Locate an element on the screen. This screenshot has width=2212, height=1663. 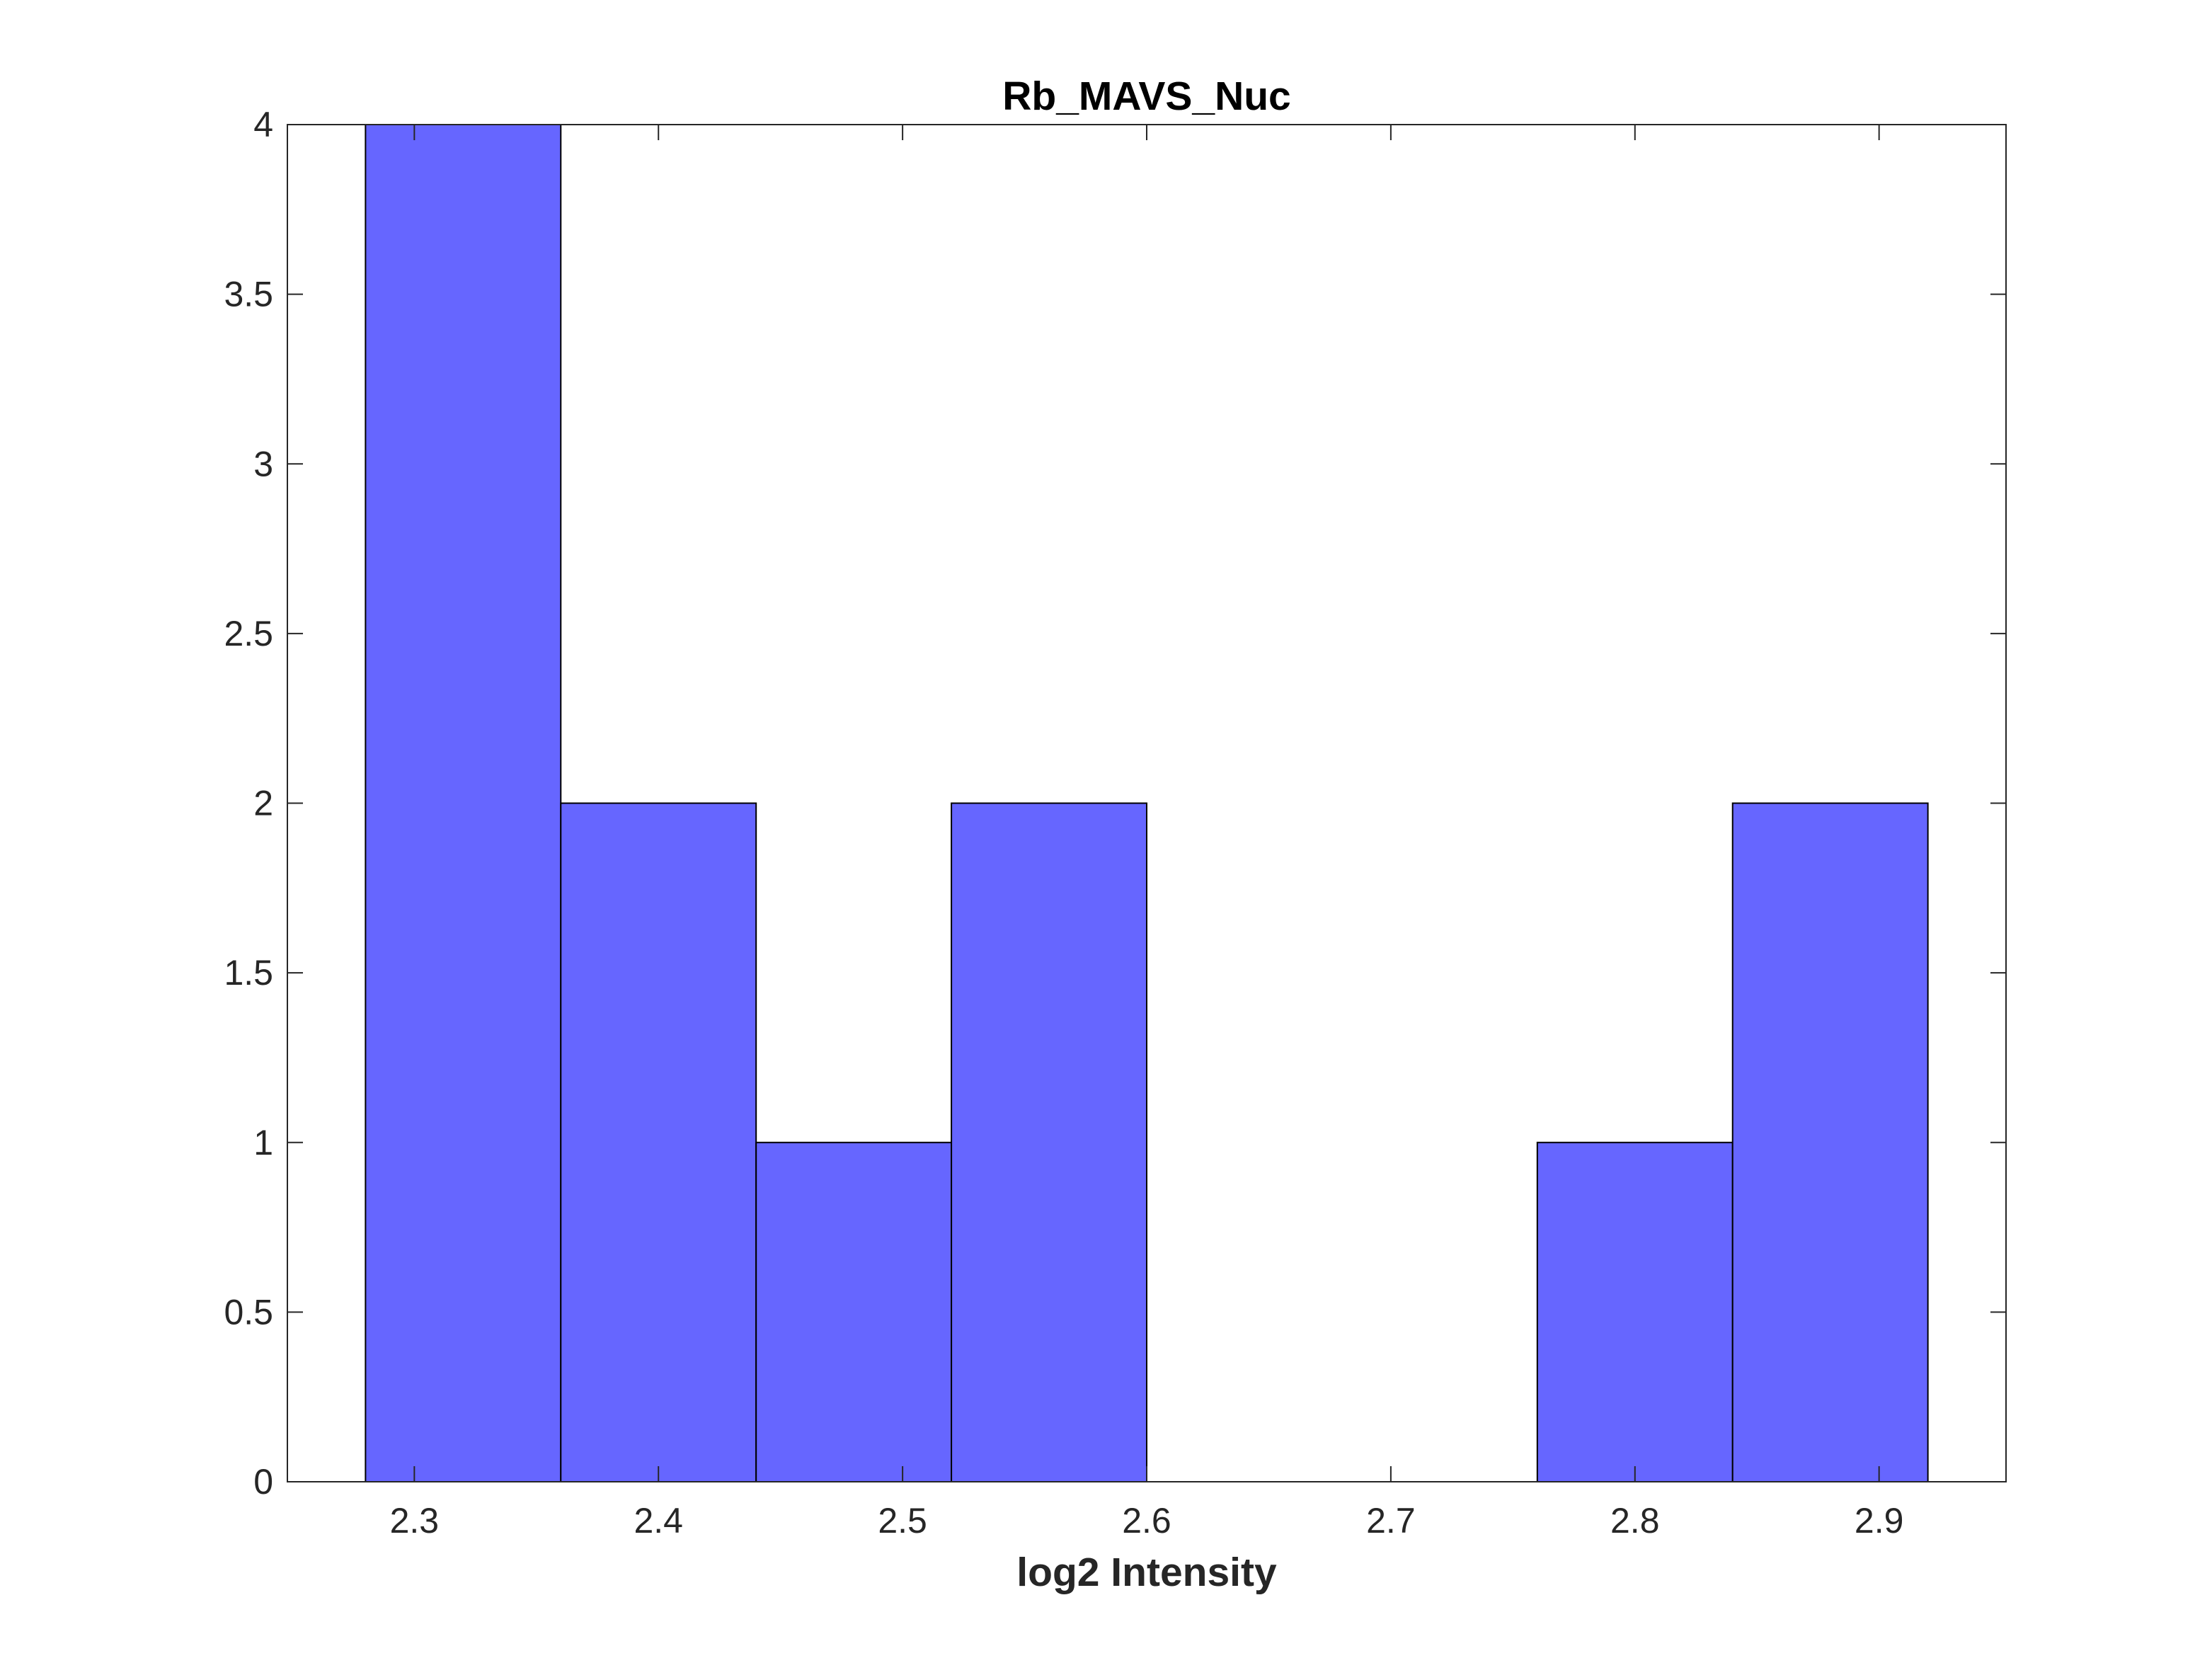
y-tick-label: 3.5 is located at coordinates (248, 294).